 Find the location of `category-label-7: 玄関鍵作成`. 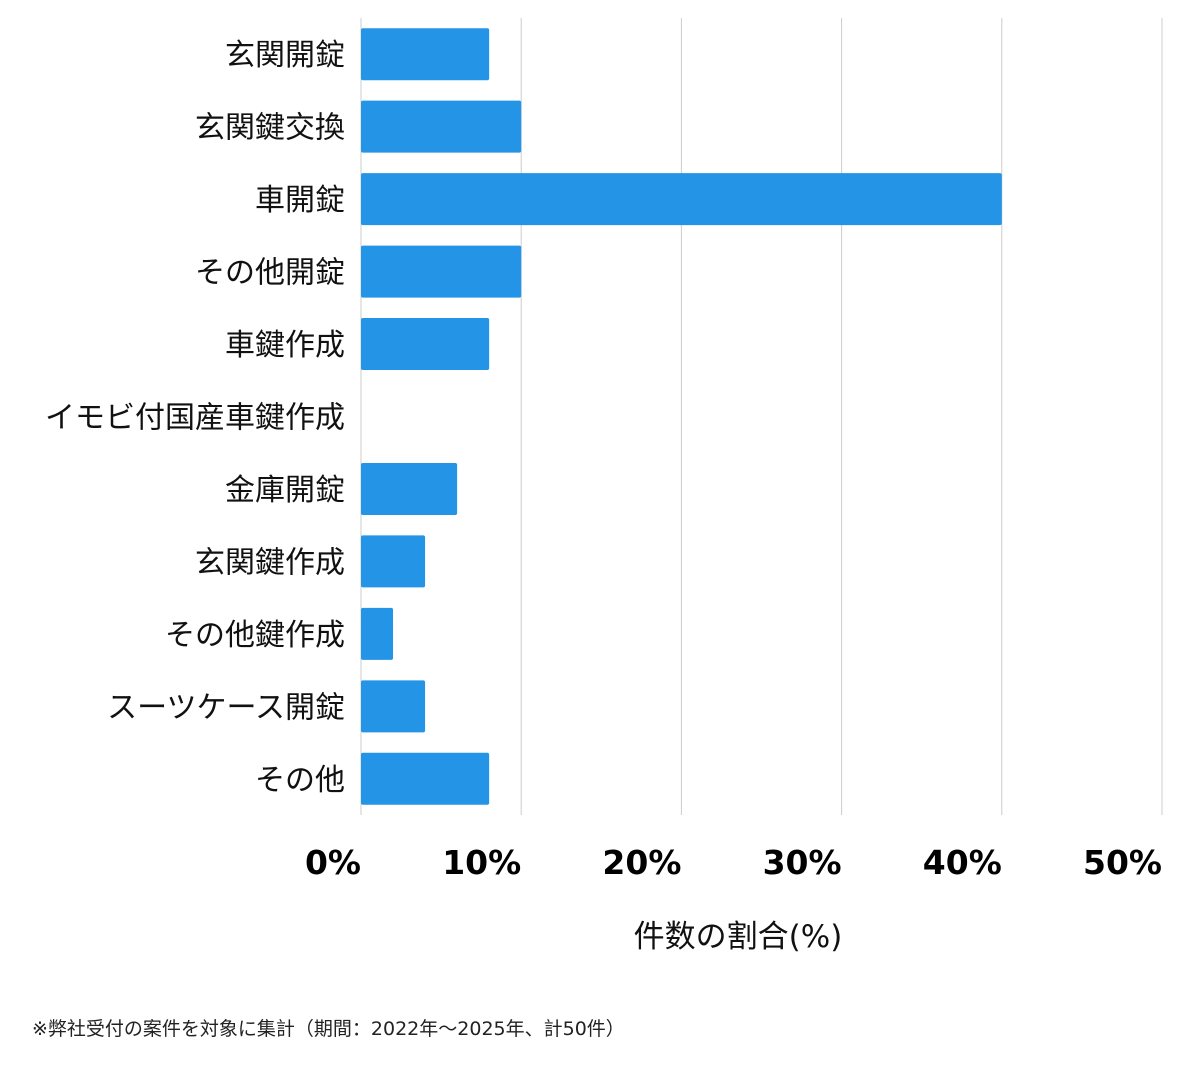

category-label-7: 玄関鍵作成 is located at coordinates (270, 562).